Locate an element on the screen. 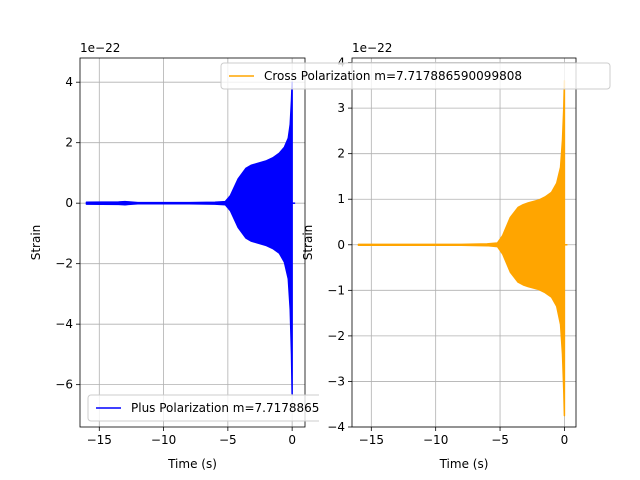 This screenshot has width=640, height=480. legend: Plus Polarization m=7.71788659 is located at coordinates (207, 408).